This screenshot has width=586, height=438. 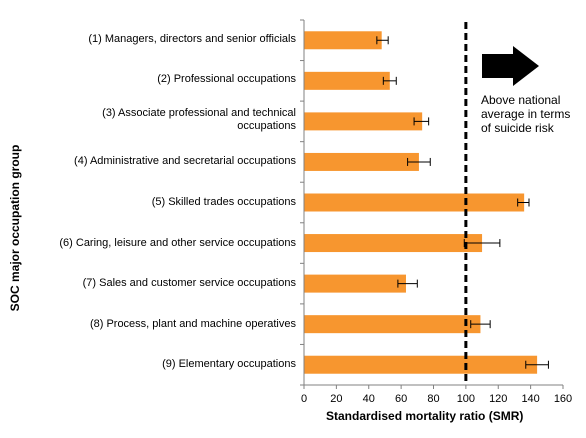 What do you see at coordinates (510, 66) in the screenshot?
I see `arrow-right-icon` at bounding box center [510, 66].